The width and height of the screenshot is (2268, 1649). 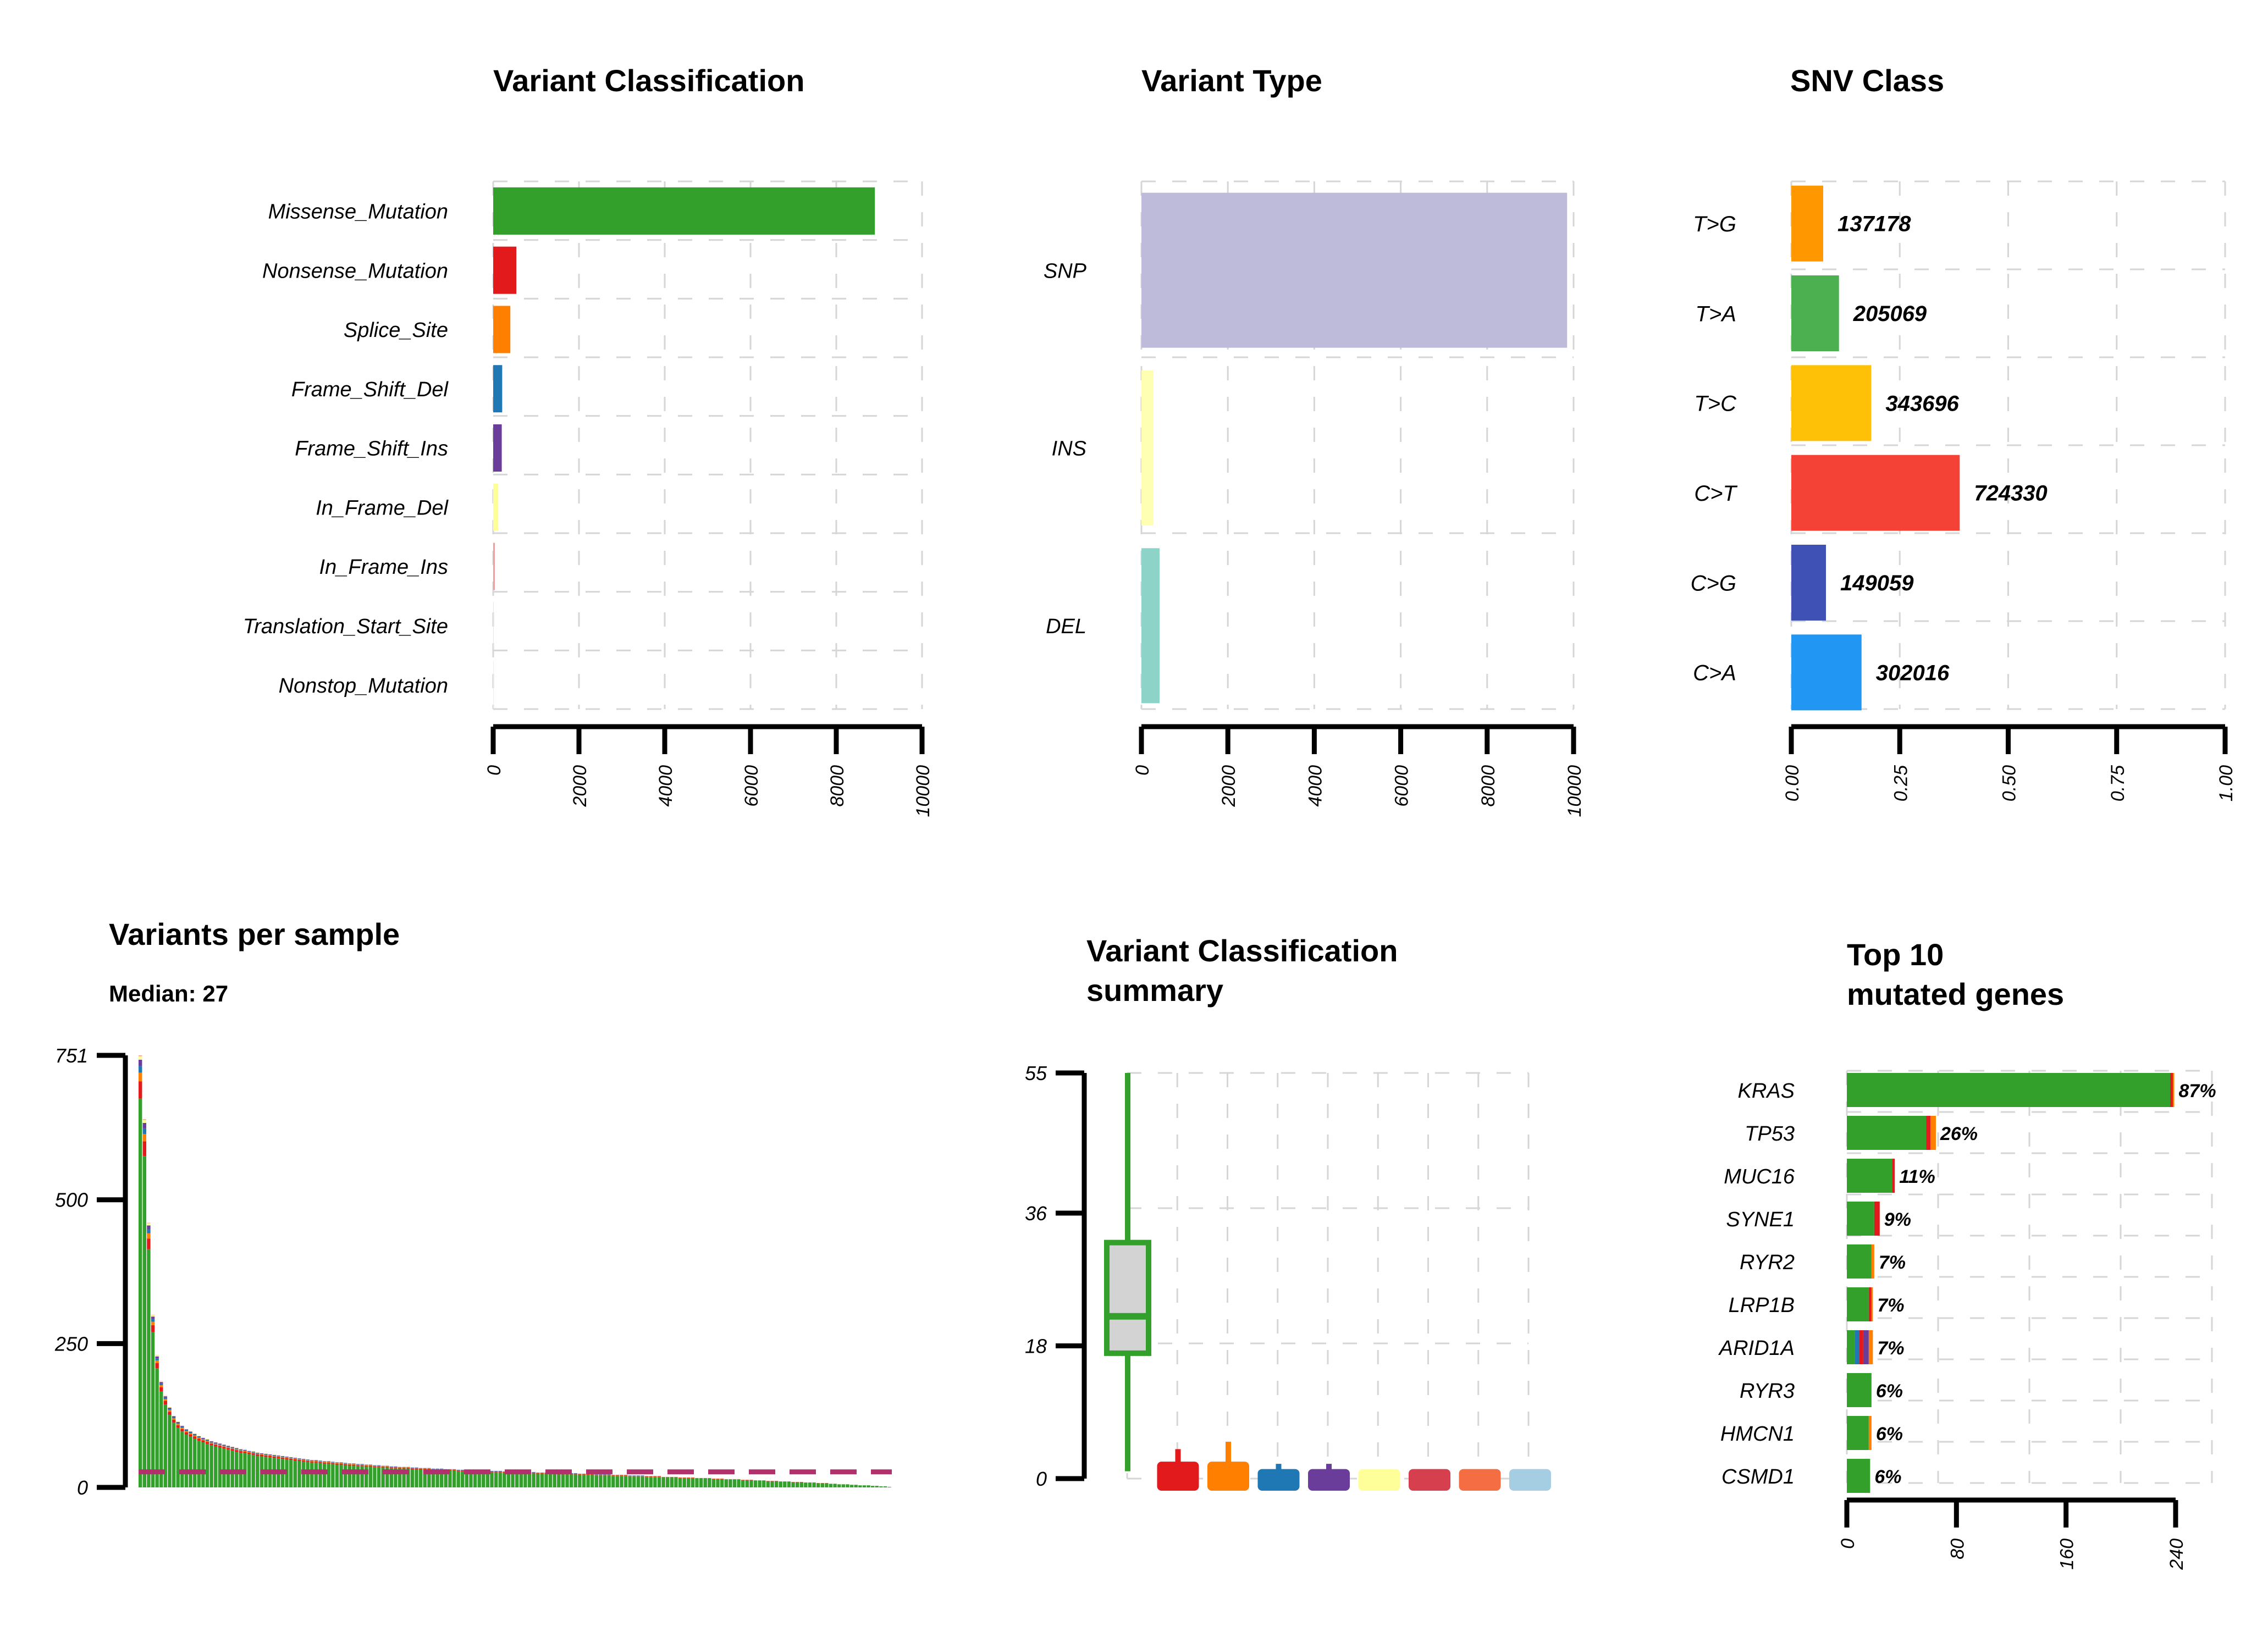 I want to click on x-tick-label: 80, so click(x=1958, y=1549).